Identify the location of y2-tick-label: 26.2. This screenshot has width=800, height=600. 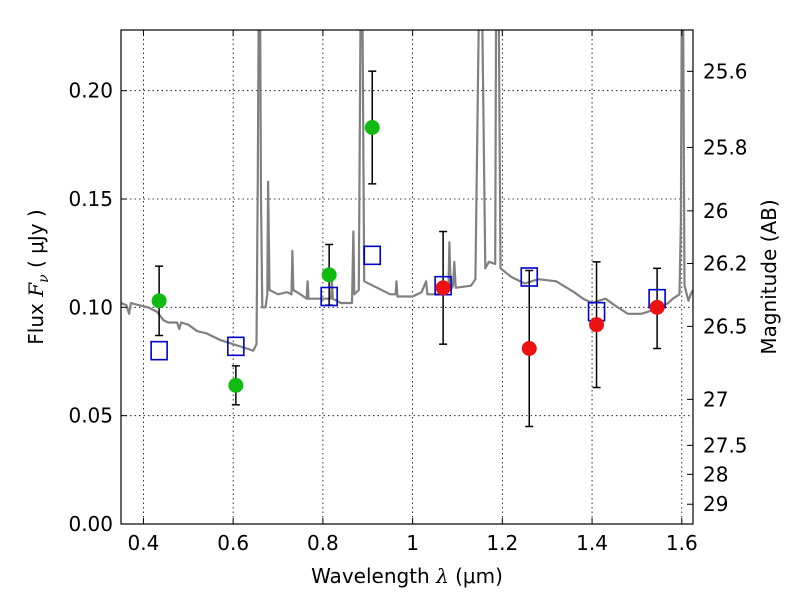
(725, 264).